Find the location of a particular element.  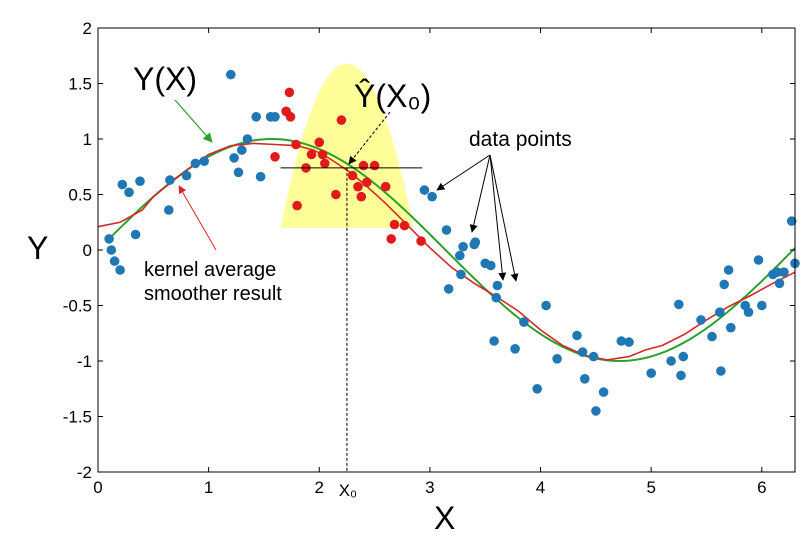

kernel-window is located at coordinates (347, 145).